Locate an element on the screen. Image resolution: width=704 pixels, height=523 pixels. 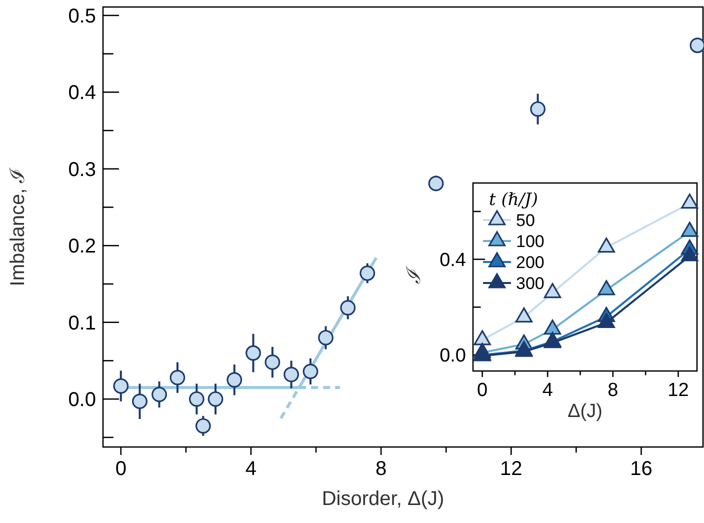
x-tick-label: 16 is located at coordinates (641, 469).